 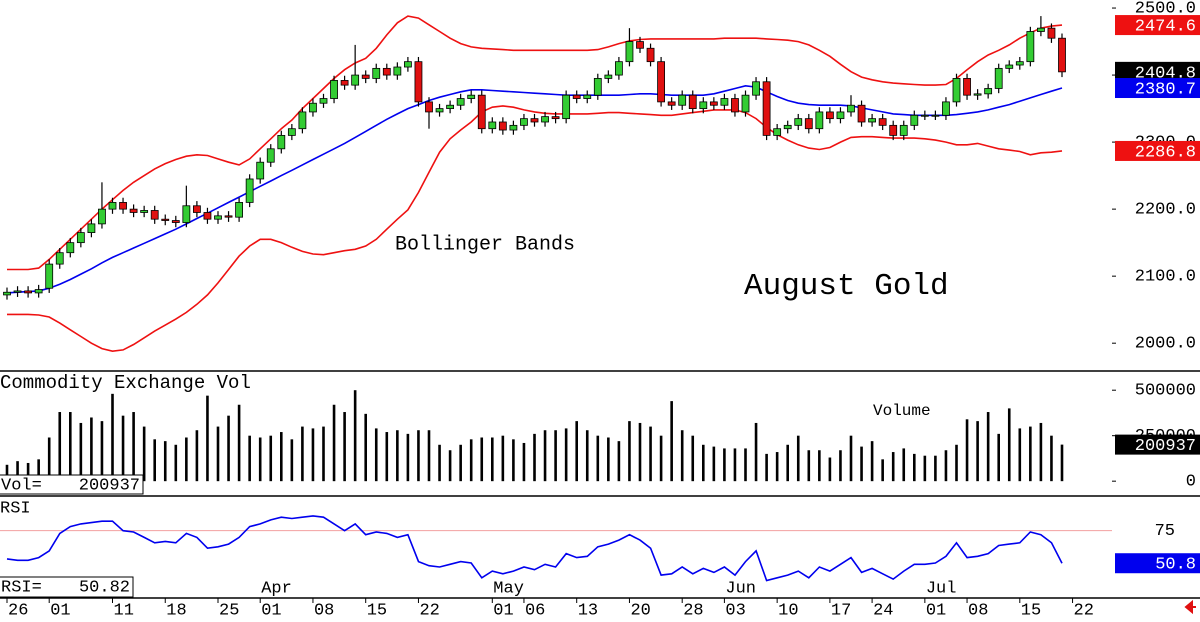 I want to click on chart-title: August Gold, so click(x=846, y=286).